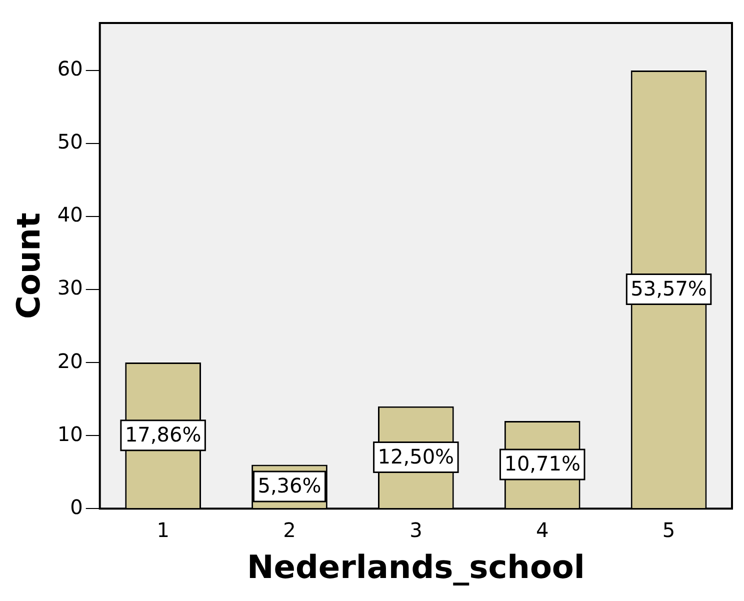  What do you see at coordinates (669, 530) in the screenshot?
I see `x-tick-label: 5` at bounding box center [669, 530].